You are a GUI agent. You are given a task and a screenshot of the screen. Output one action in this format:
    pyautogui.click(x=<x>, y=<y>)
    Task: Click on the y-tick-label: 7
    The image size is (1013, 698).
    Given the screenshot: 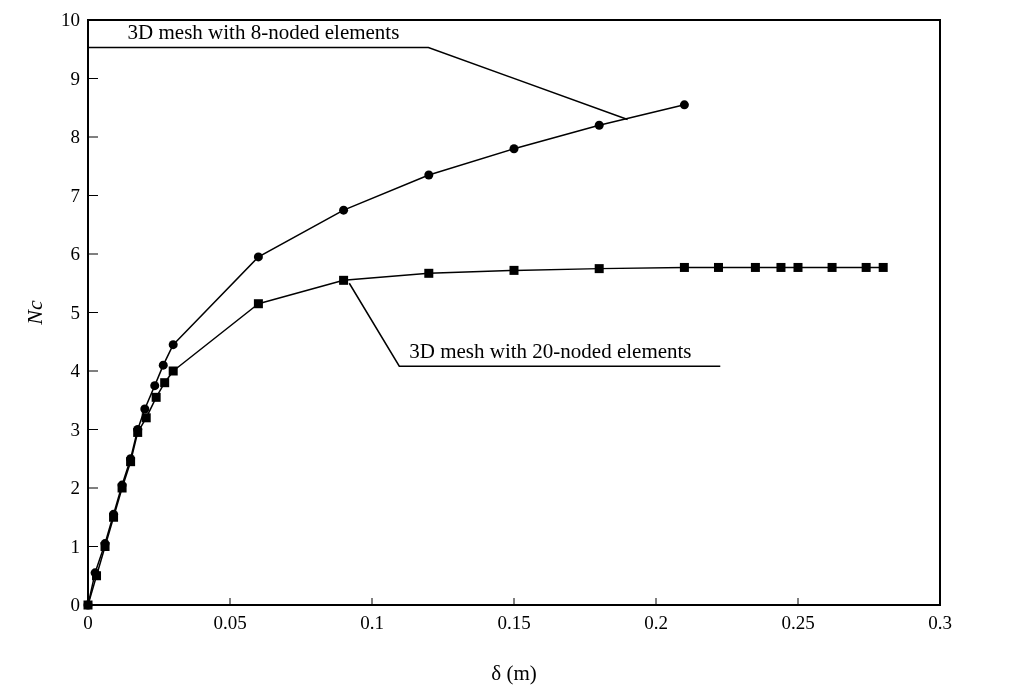 What is the action you would take?
    pyautogui.click(x=75, y=195)
    